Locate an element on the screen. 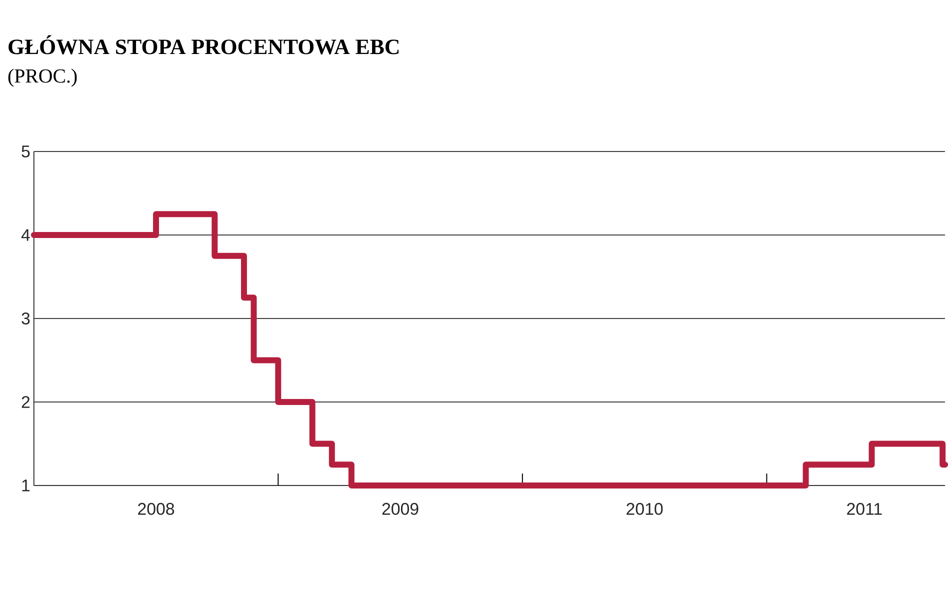 The image size is (948, 591). y-tick-label: 1 is located at coordinates (26, 486).